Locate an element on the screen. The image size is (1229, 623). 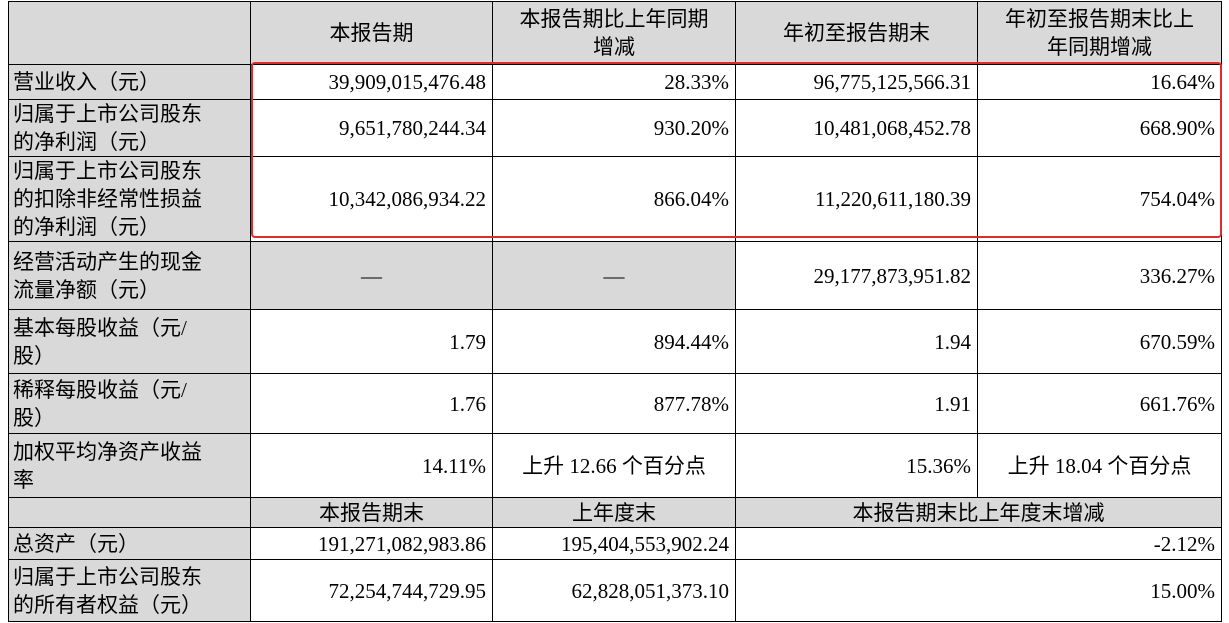
column-header: 上年度末 is located at coordinates (614, 512).